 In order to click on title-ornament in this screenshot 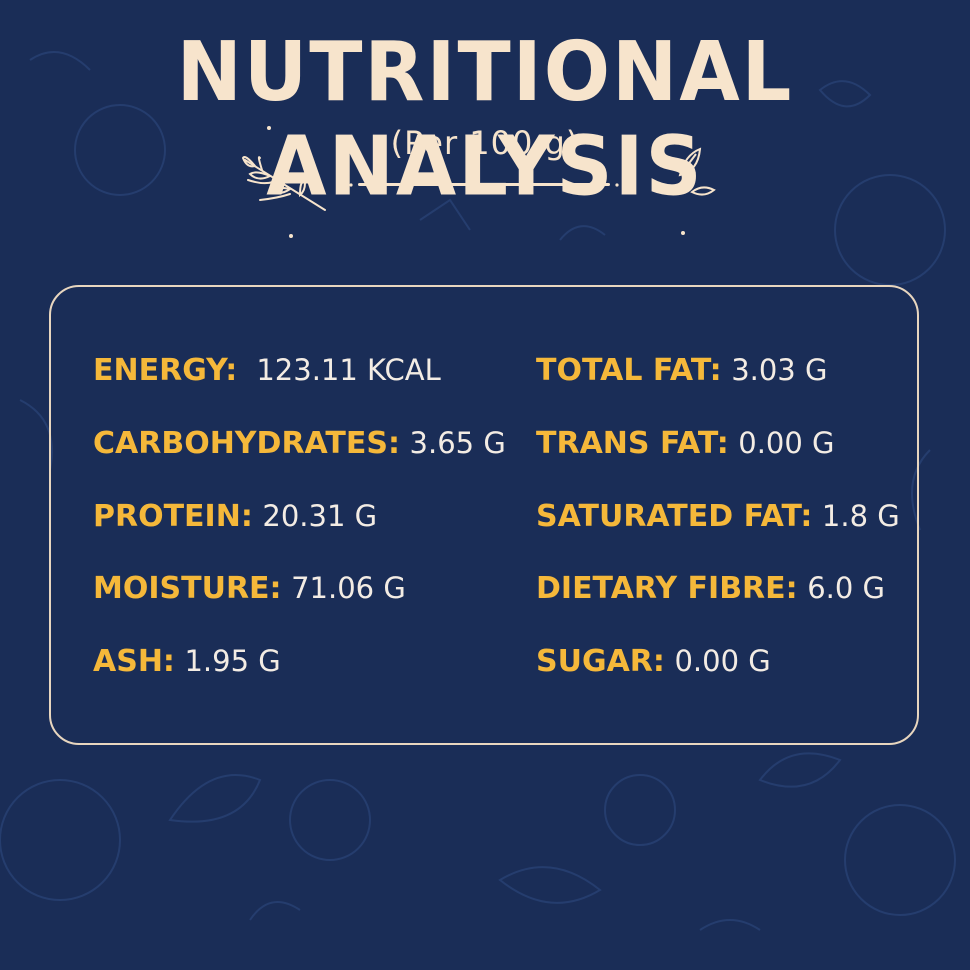, I will do `click(478, 182)`.